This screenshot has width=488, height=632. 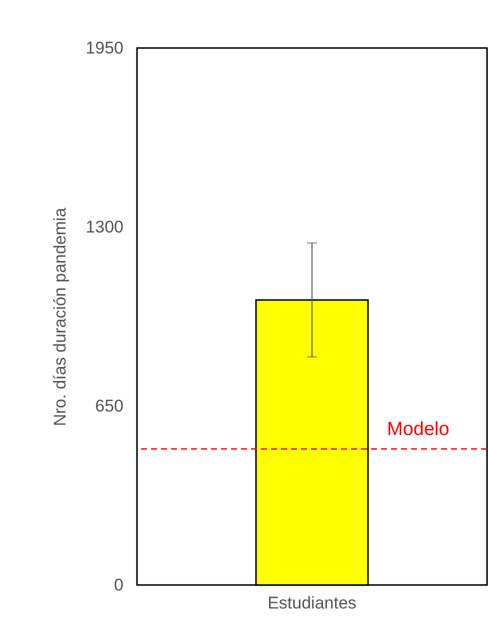 I want to click on ref-line-label: Modelo, so click(x=418, y=429).